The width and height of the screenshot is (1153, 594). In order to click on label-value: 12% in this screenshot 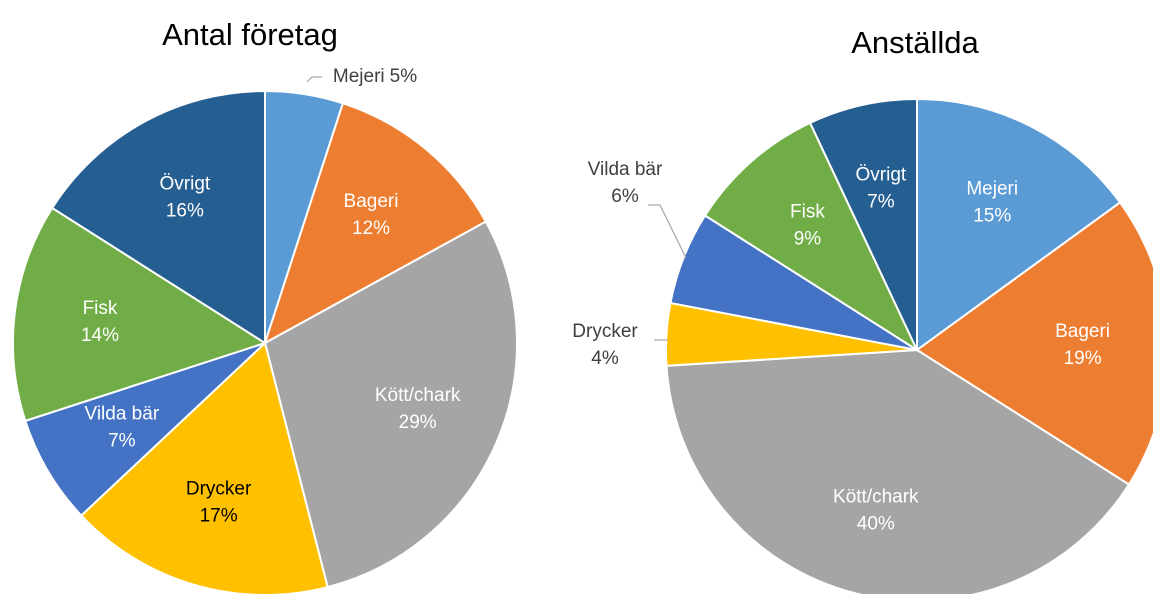, I will do `click(371, 228)`.